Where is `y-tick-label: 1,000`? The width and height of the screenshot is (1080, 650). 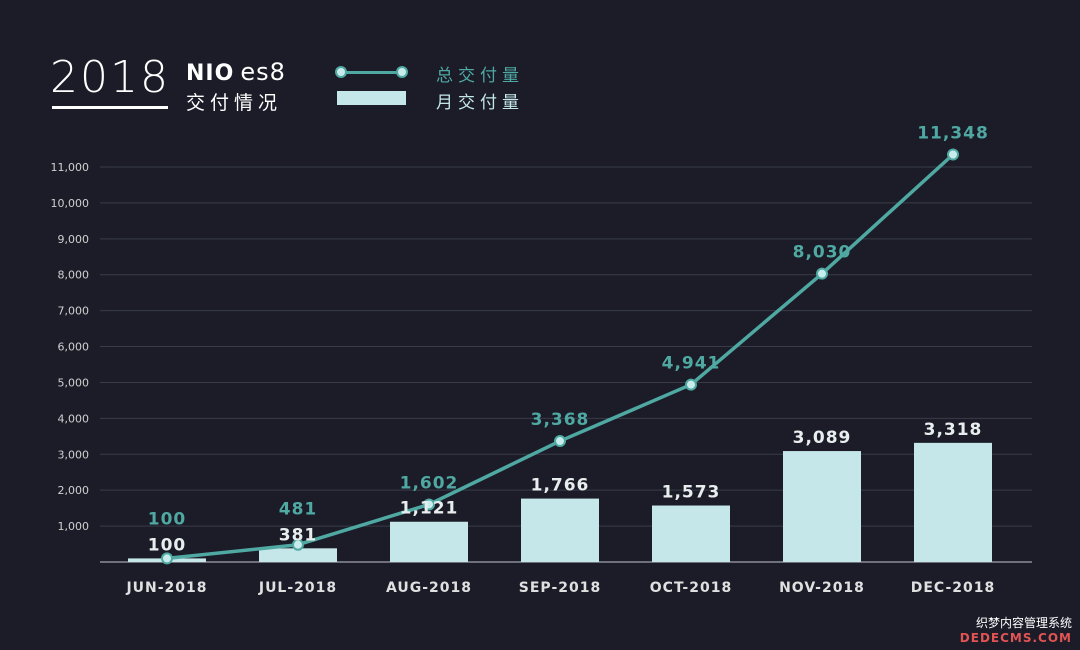
y-tick-label: 1,000 is located at coordinates (74, 526).